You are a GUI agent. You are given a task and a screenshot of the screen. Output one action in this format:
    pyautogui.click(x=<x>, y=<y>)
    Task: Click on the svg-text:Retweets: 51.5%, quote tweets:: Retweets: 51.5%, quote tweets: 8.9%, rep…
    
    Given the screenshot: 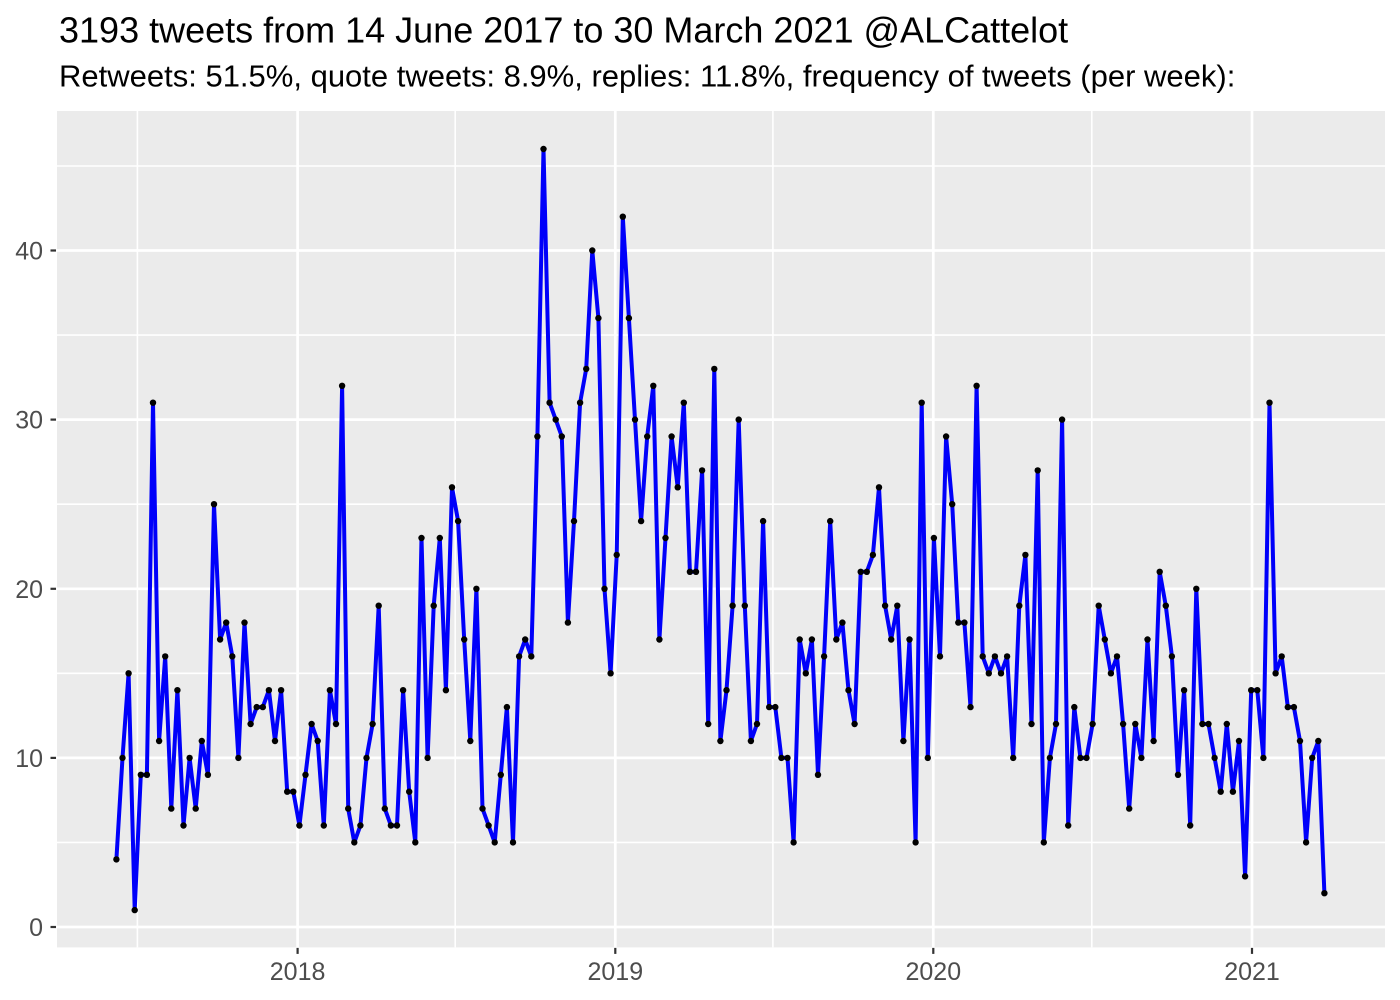 What is the action you would take?
    pyautogui.click(x=647, y=76)
    